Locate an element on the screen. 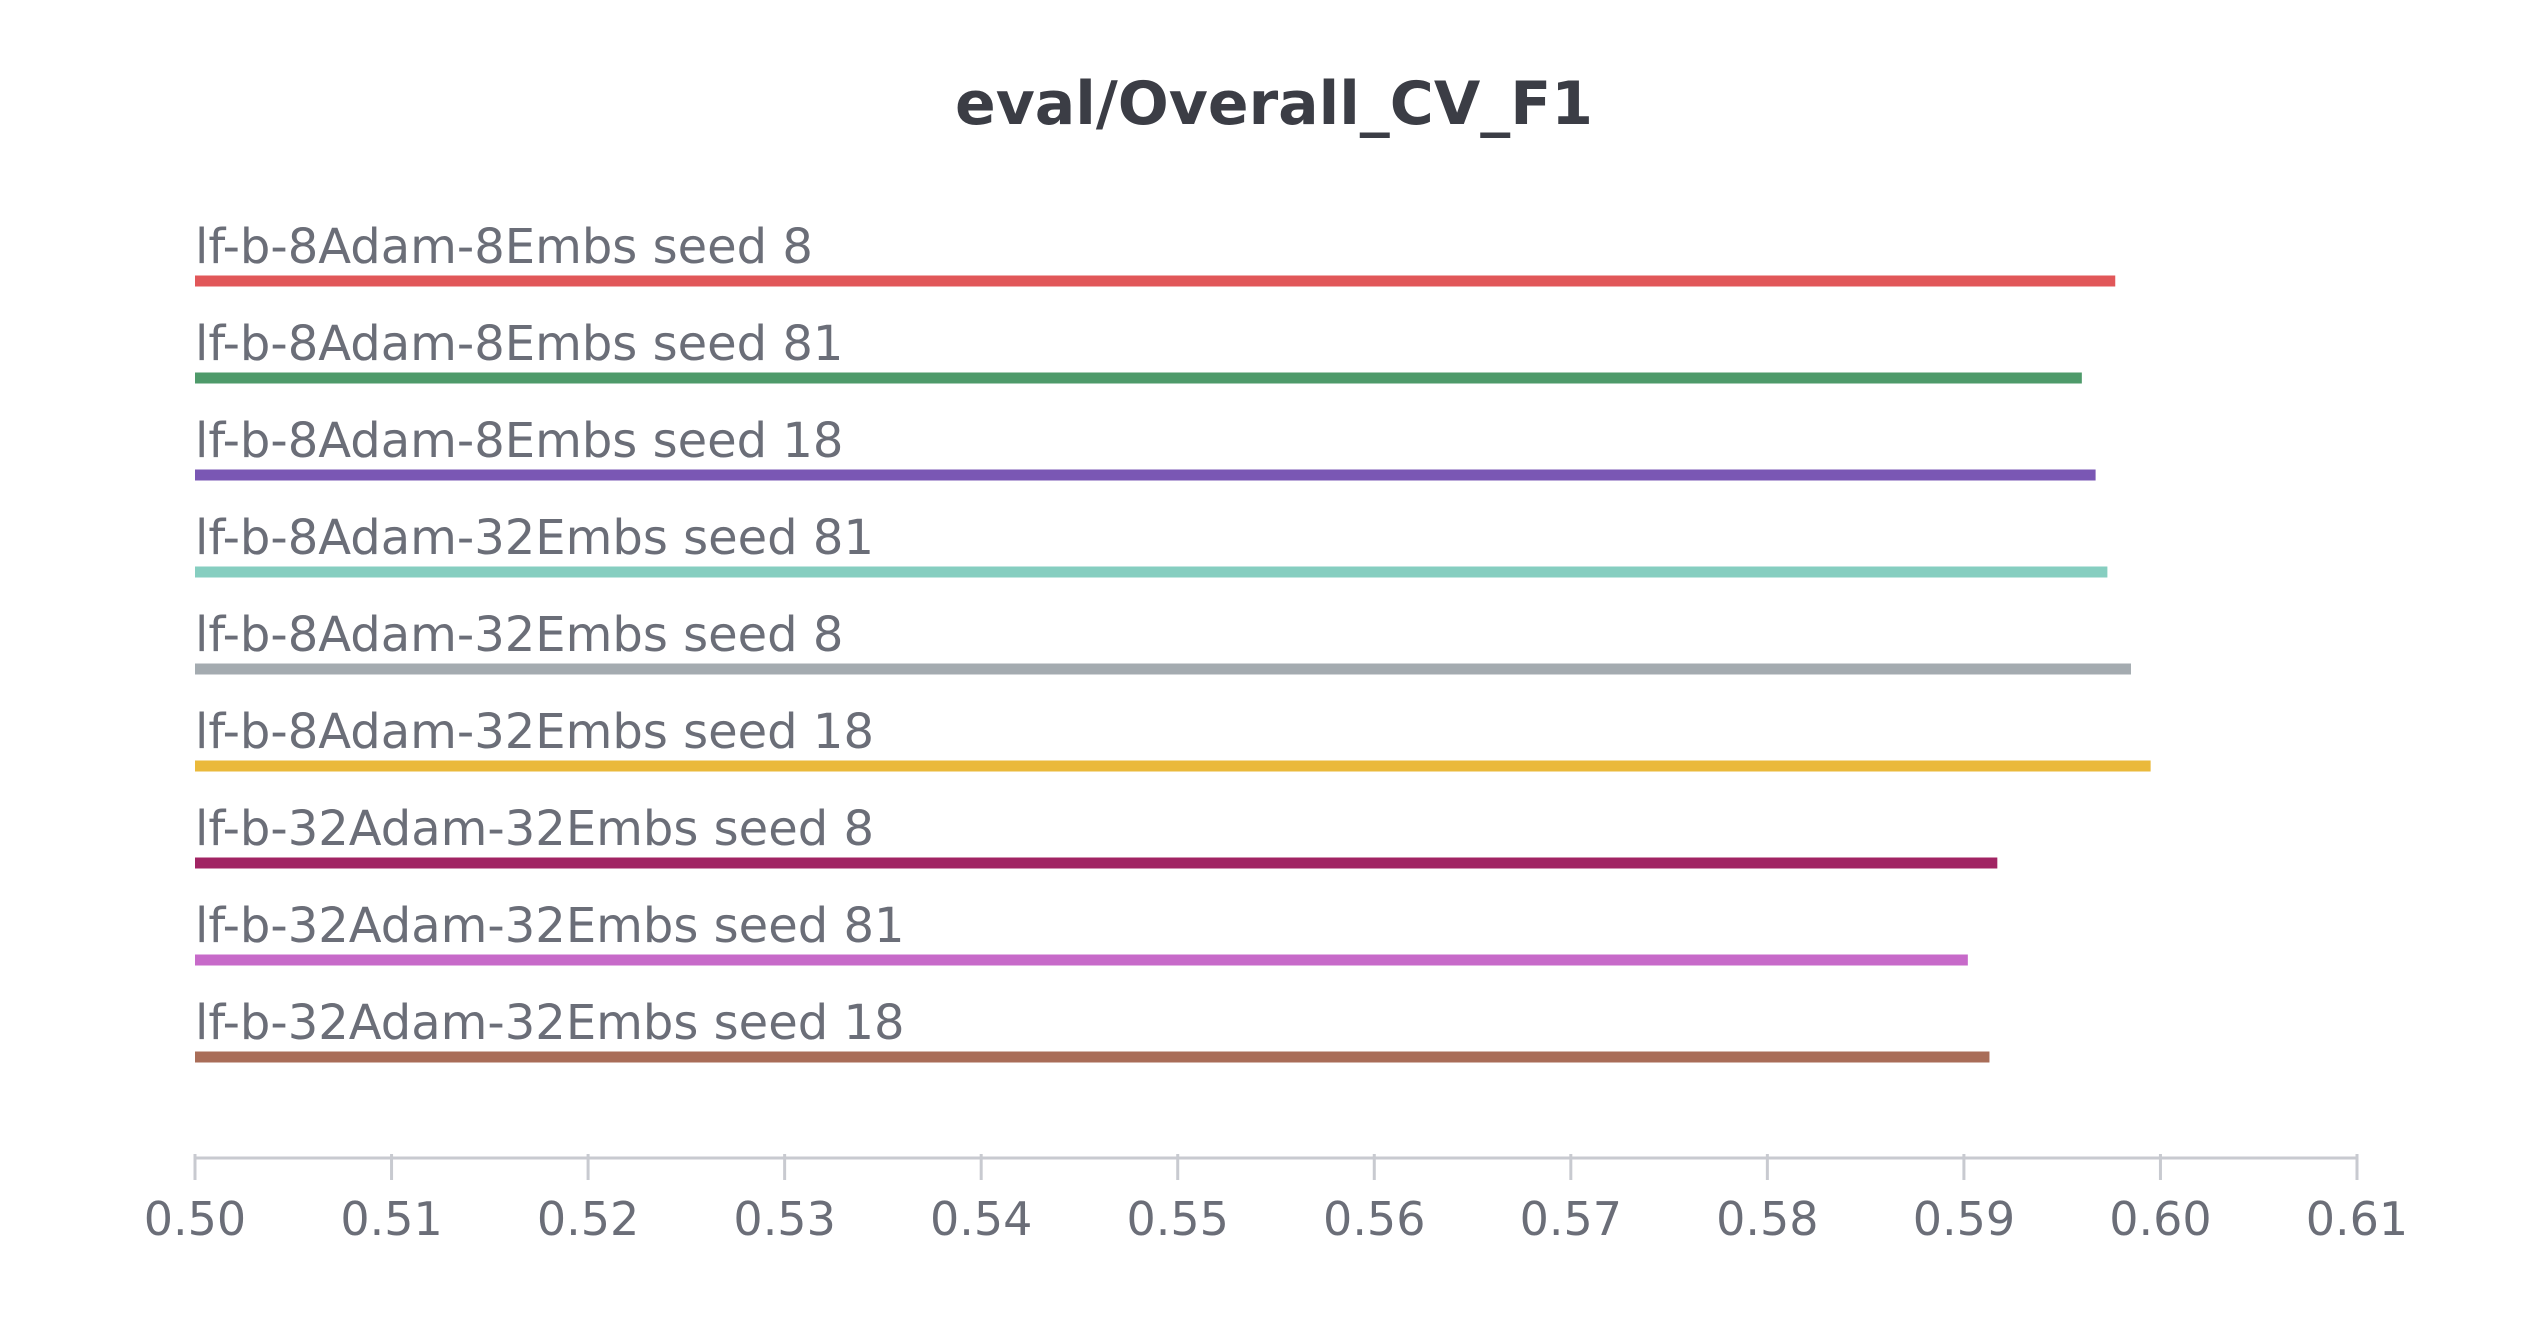 The image size is (2528, 1328). bar-label: lf-b-8Adam-32Embs seed 18 is located at coordinates (534, 732).